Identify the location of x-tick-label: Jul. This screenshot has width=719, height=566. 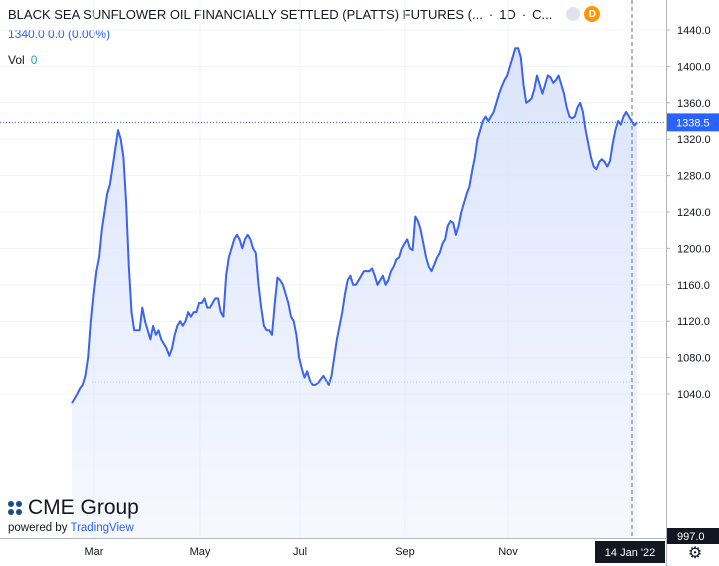
(300, 552).